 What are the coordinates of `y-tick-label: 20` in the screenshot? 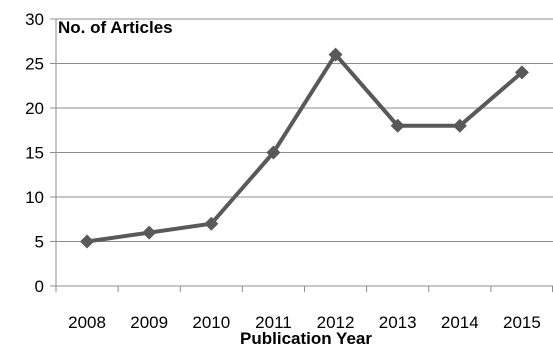 It's located at (34, 108).